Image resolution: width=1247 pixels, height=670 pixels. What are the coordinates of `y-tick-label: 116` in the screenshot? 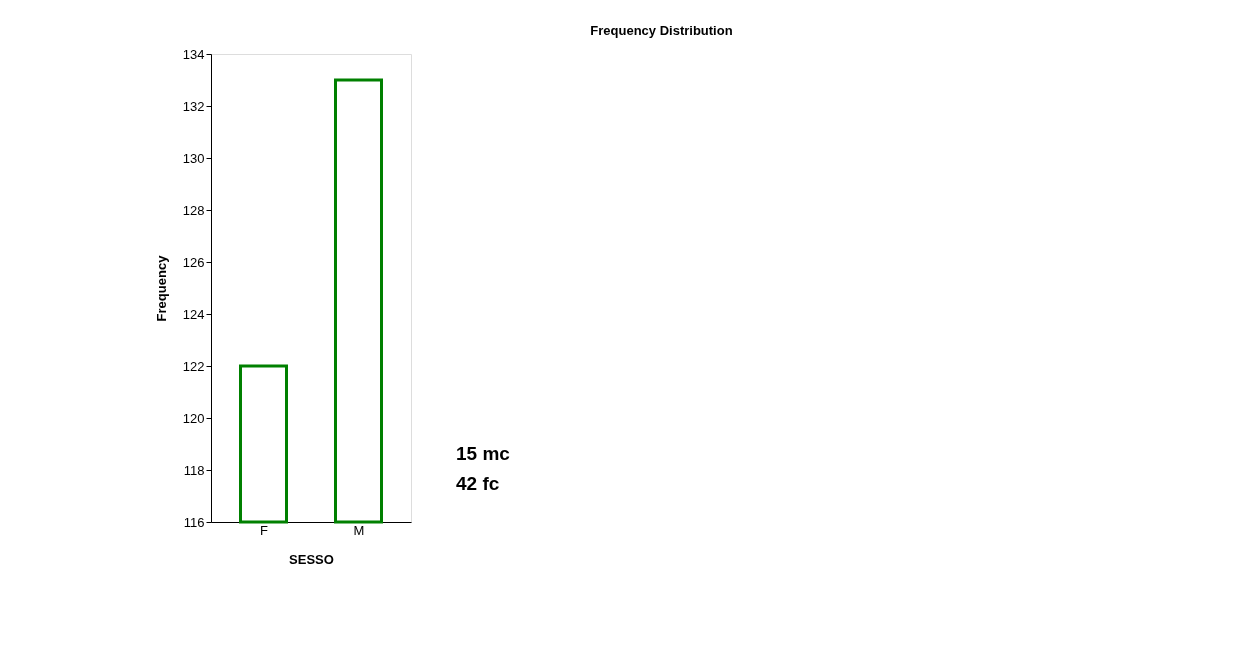 It's located at (194, 522).